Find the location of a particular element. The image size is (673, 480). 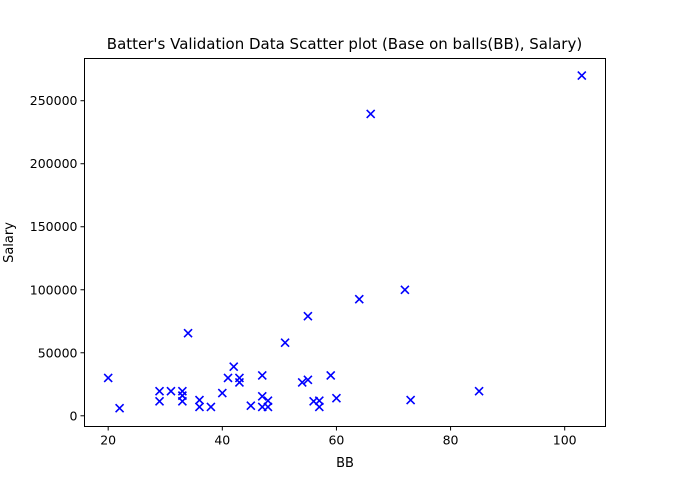

y-tick-label: 200000 is located at coordinates (54, 163).